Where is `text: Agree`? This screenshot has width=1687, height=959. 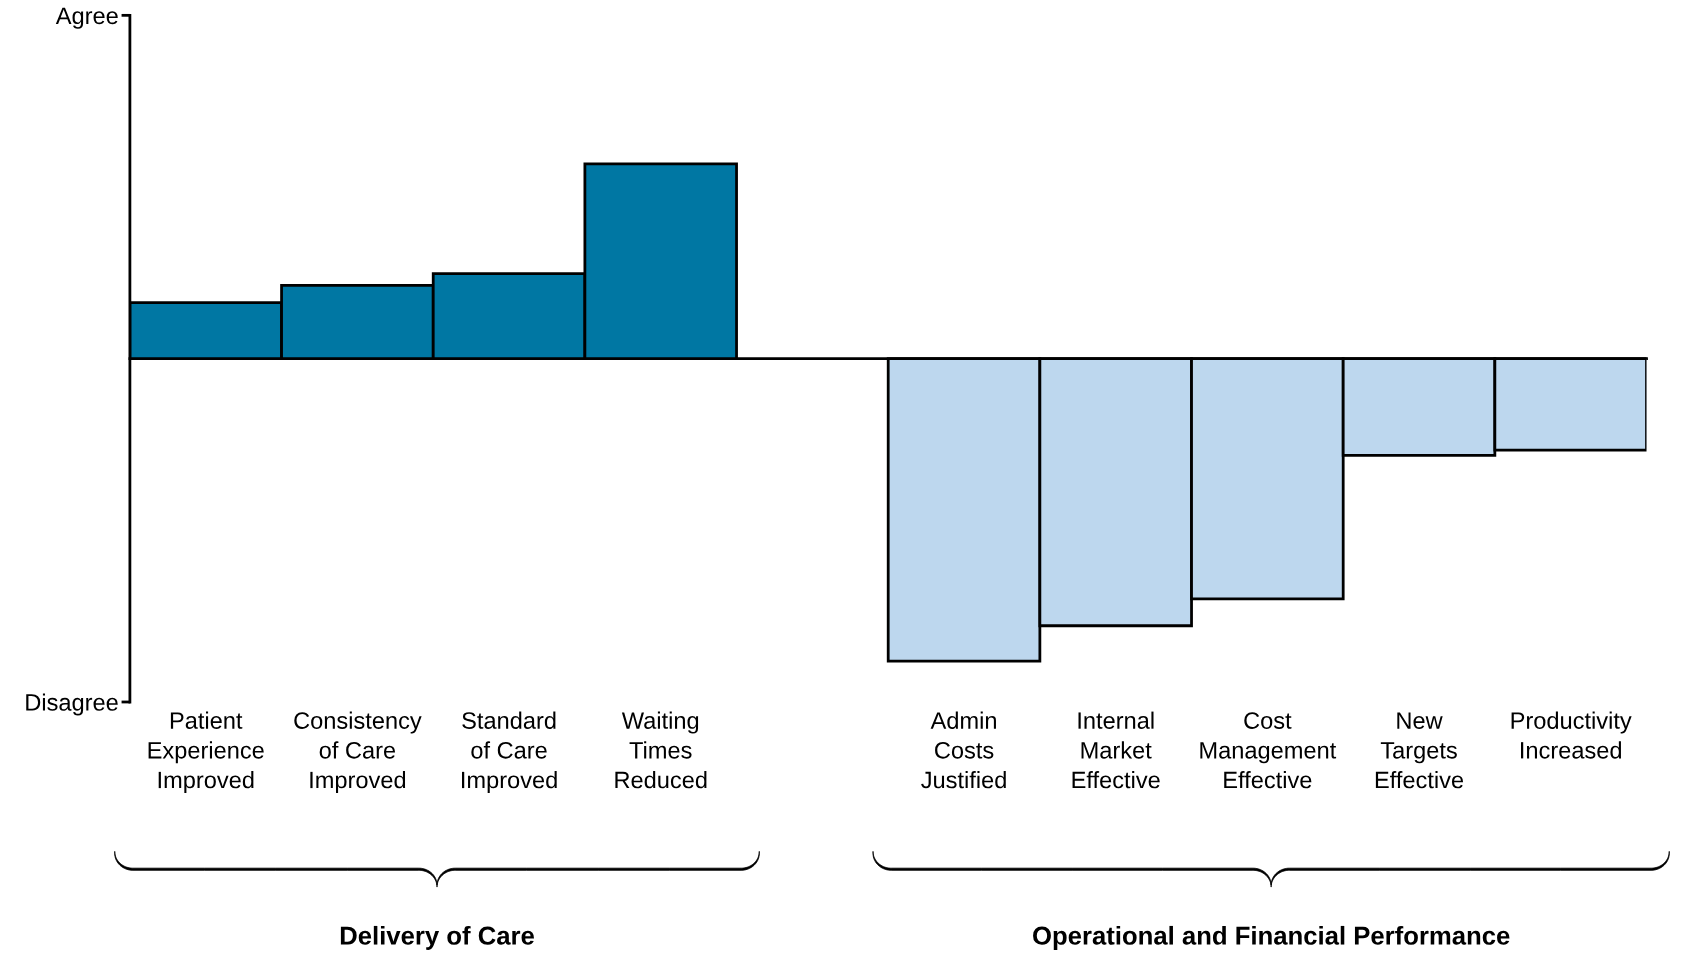
text: Agree is located at coordinates (86, 18).